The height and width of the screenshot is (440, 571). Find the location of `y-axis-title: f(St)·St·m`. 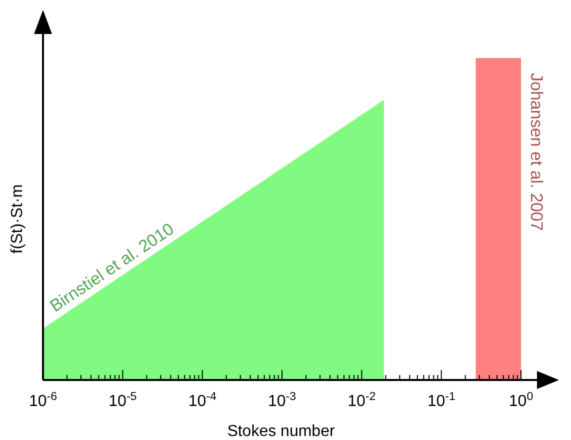

y-axis-title: f(St)·St·m is located at coordinates (17, 219).